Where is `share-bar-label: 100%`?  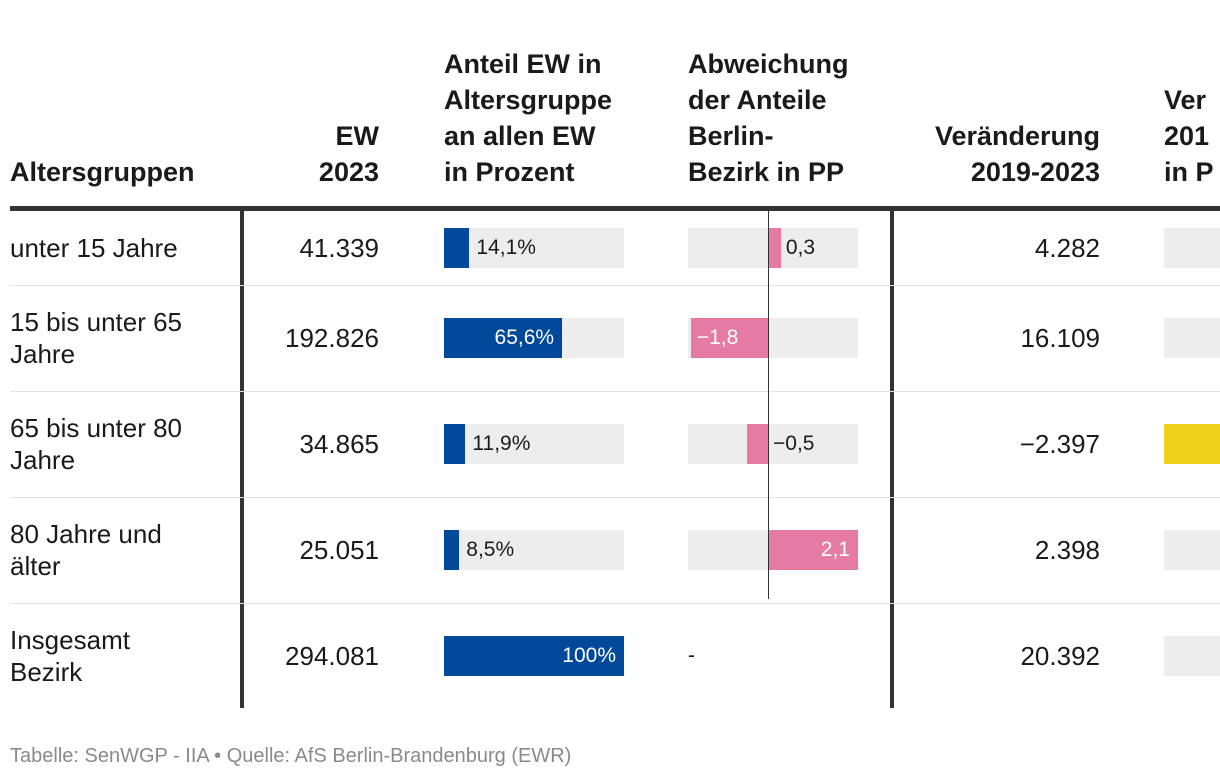
share-bar-label: 100% is located at coordinates (589, 655).